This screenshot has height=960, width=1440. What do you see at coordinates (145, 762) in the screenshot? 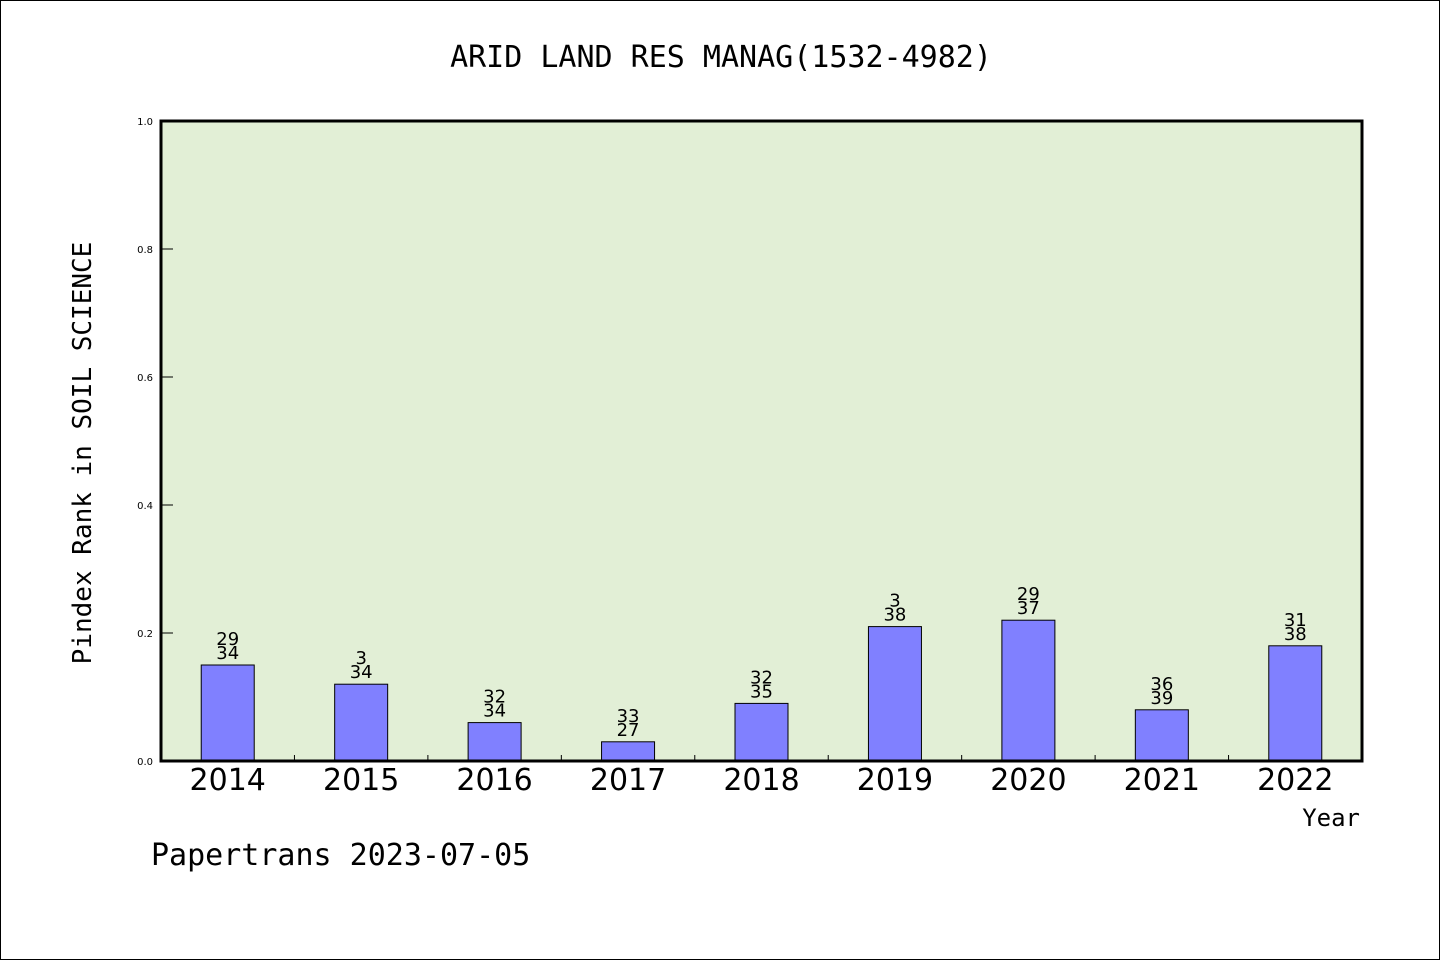
I see `y-tick-label: 0.0` at bounding box center [145, 762].